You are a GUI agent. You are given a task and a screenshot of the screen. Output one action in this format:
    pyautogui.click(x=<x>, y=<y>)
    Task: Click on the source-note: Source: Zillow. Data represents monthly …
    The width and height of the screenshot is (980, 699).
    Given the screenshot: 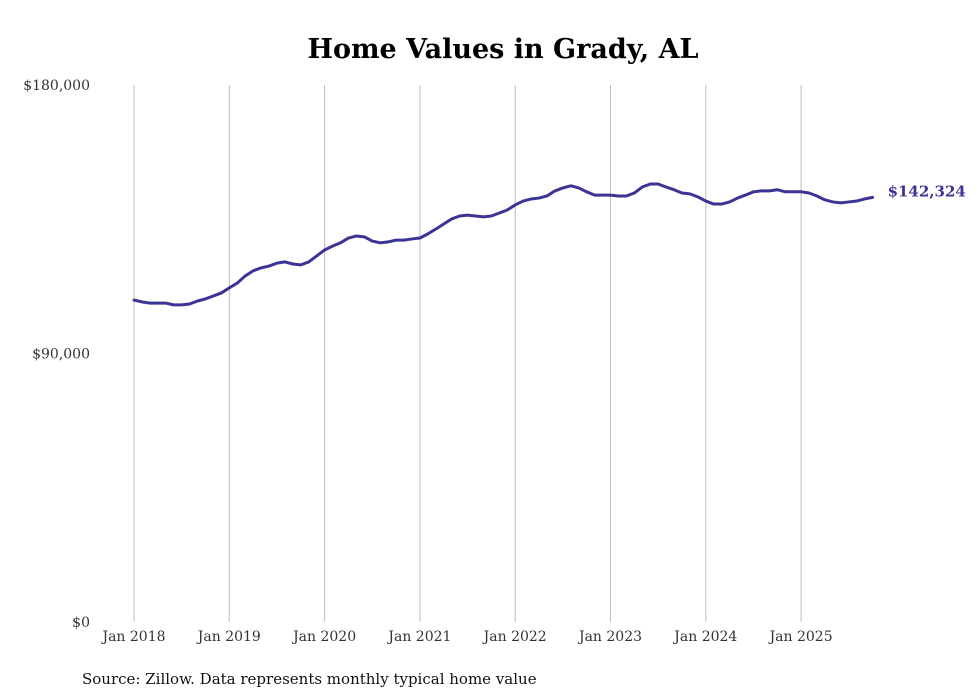 What is the action you would take?
    pyautogui.click(x=309, y=679)
    